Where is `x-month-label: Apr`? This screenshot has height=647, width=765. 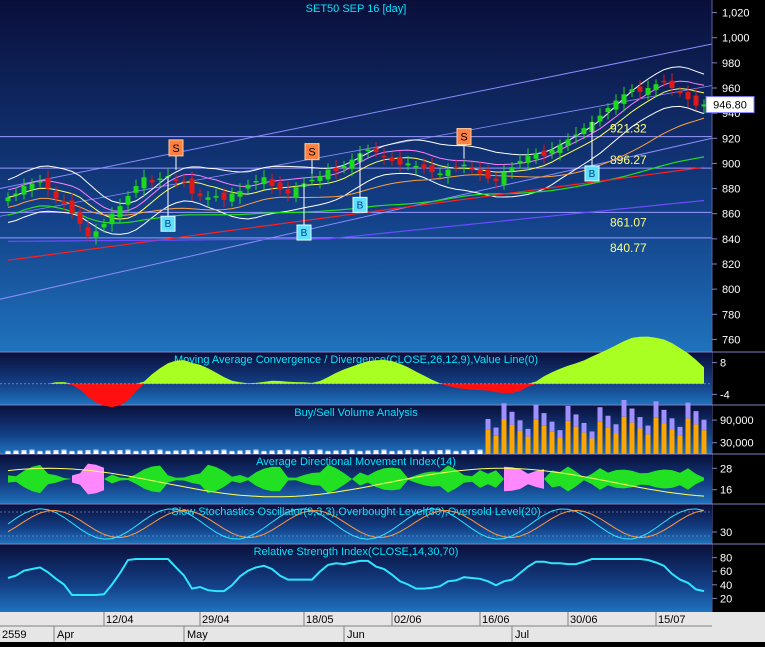 x-month-label: Apr is located at coordinates (65, 635).